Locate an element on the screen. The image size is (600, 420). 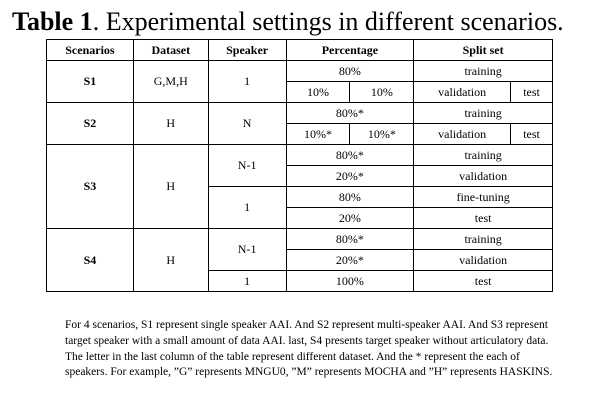
table-row: S1 G,M,H 1 80% training is located at coordinates (299, 81).